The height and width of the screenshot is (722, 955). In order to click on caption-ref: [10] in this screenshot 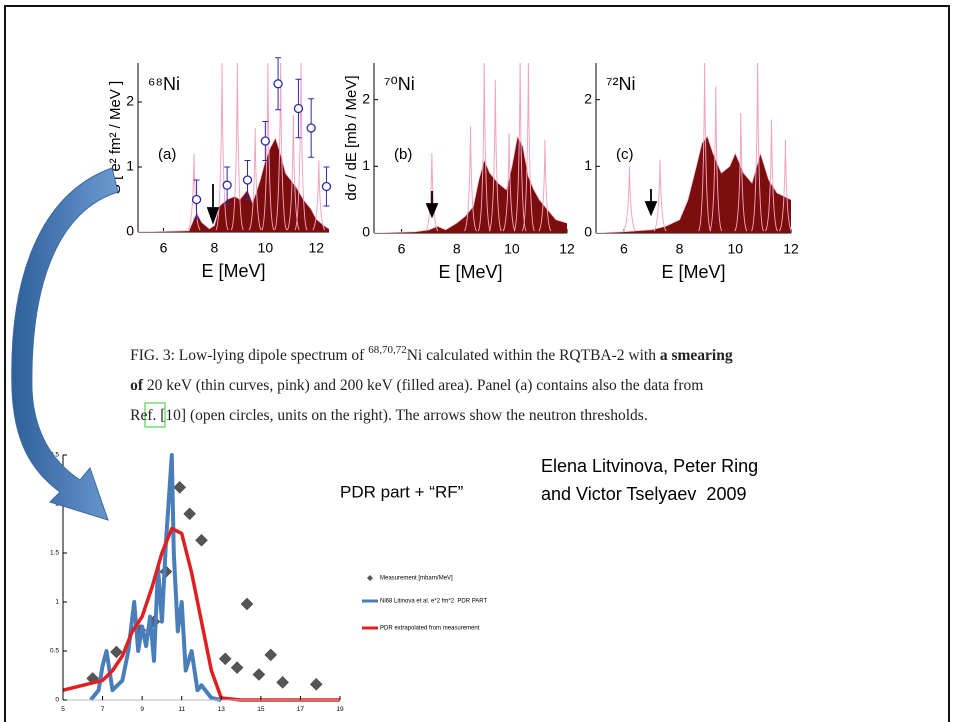, I will do `click(173, 415)`.